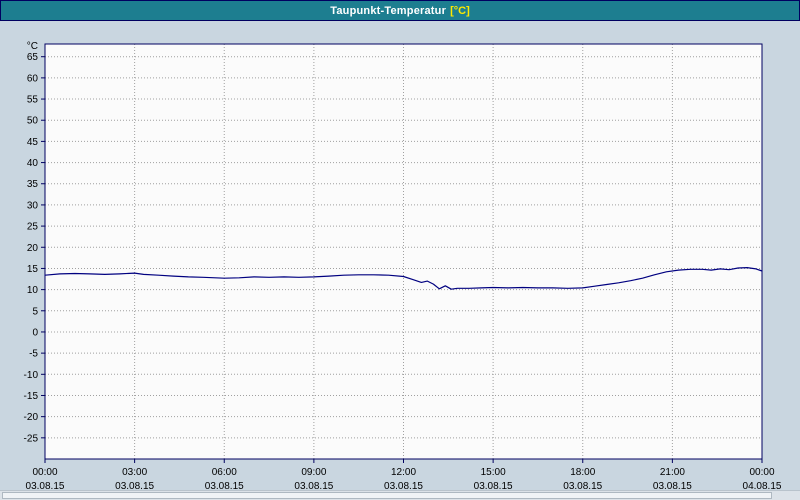 Image resolution: width=800 pixels, height=500 pixels. I want to click on svg-text: 60, so click(33, 78).